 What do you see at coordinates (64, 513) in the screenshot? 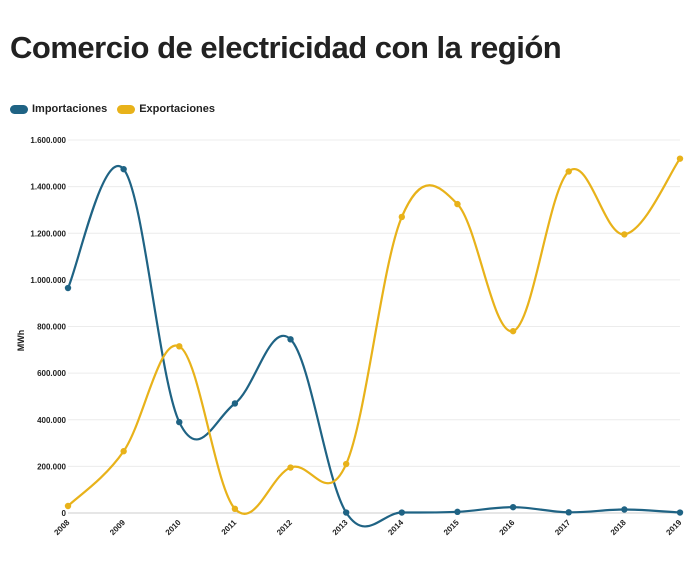
I see `y-tick-label: 0` at bounding box center [64, 513].